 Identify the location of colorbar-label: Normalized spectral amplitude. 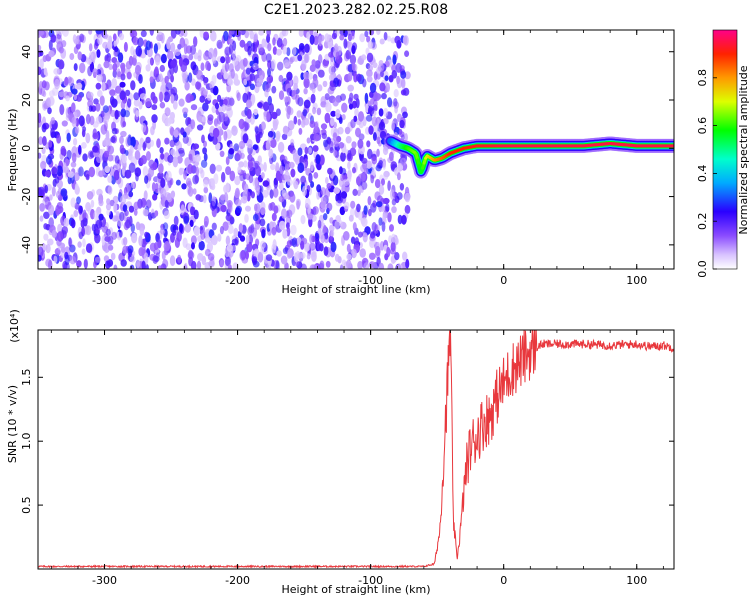
(743, 149).